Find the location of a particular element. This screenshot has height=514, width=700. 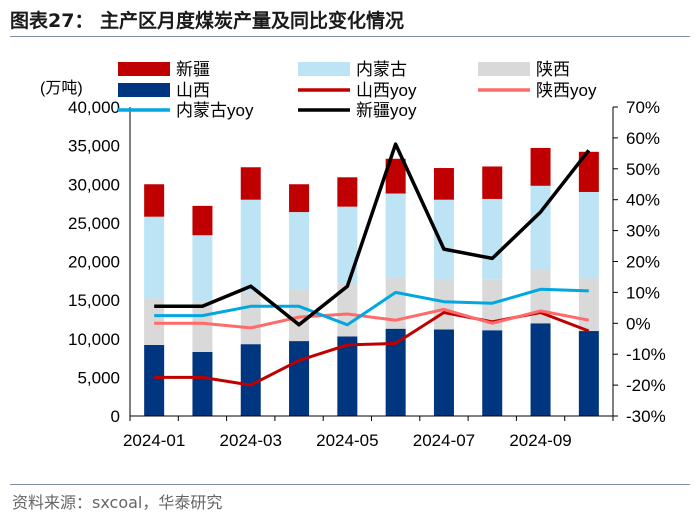

legend-label: 新疆yoy is located at coordinates (386, 110).